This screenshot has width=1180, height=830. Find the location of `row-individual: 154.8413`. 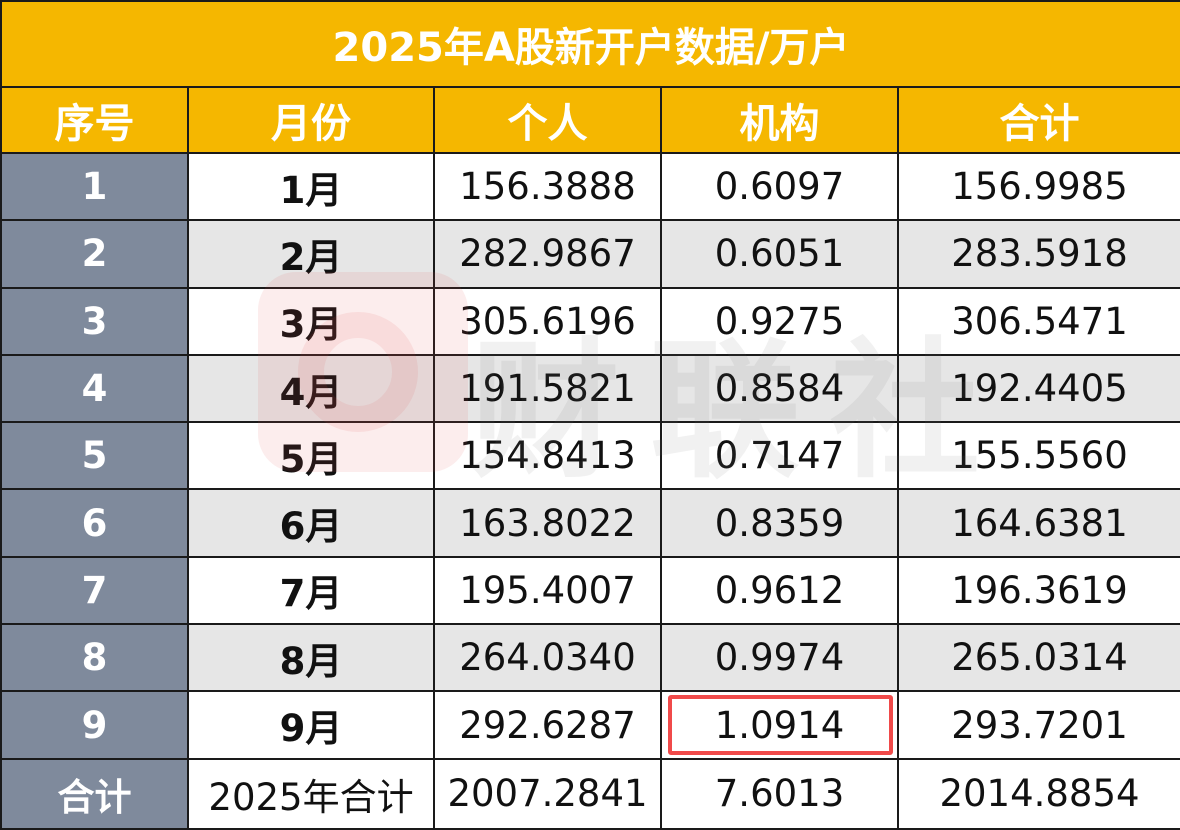

row-individual: 154.8413 is located at coordinates (547, 456).